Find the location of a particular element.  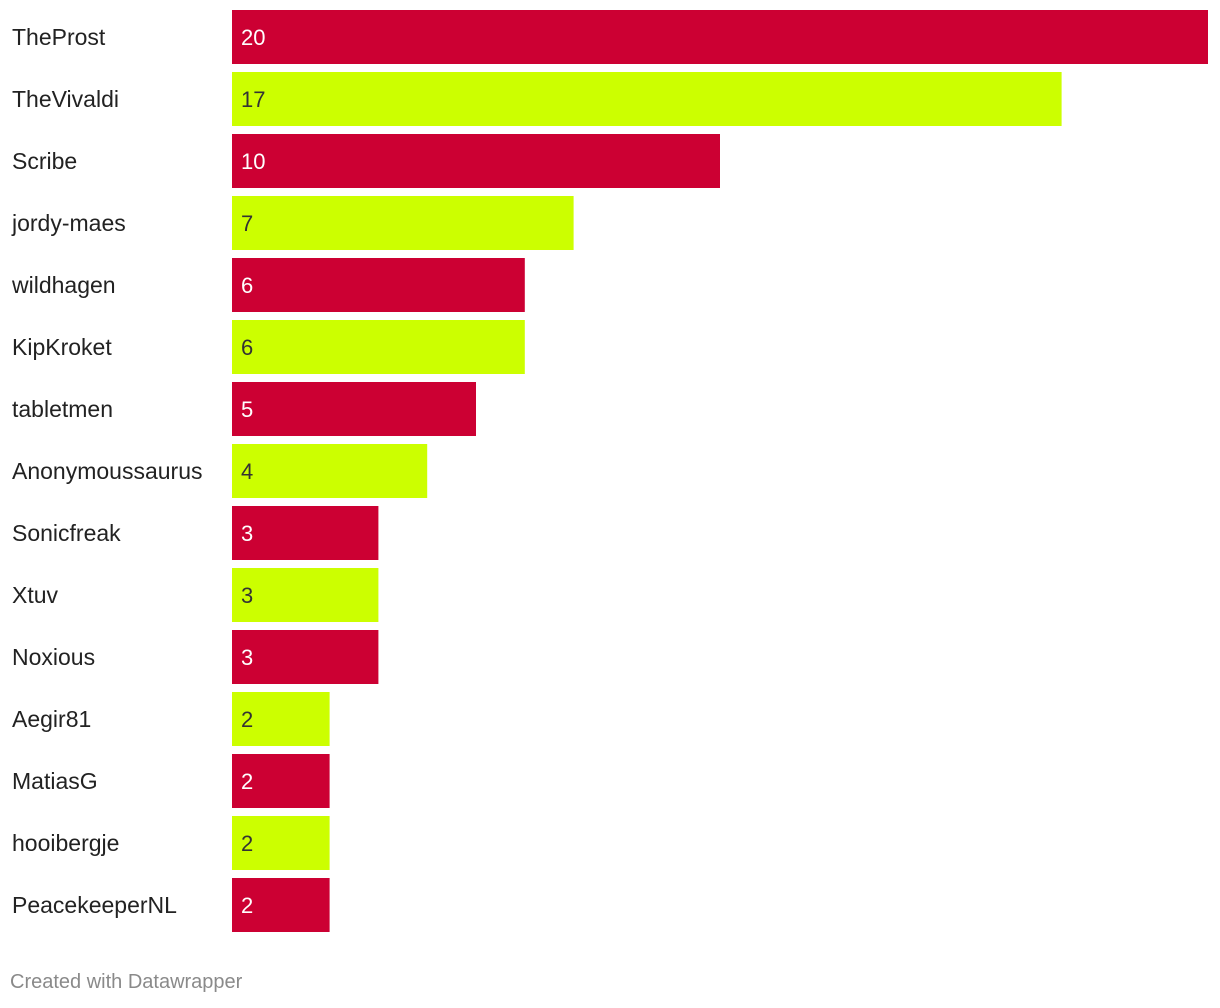

category-label: jordy-maes is located at coordinates (68, 223).